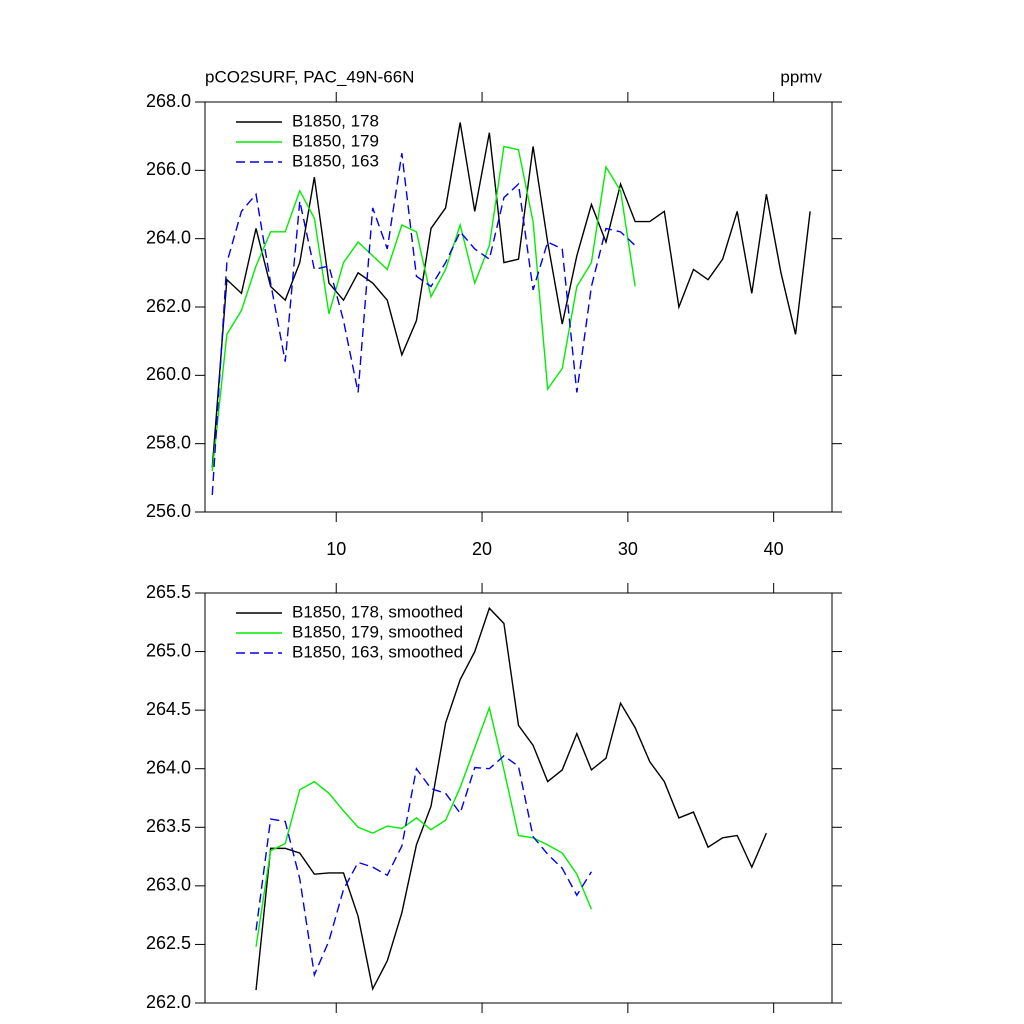  What do you see at coordinates (168, 101) in the screenshot?
I see `y-tick-label: 268.0` at bounding box center [168, 101].